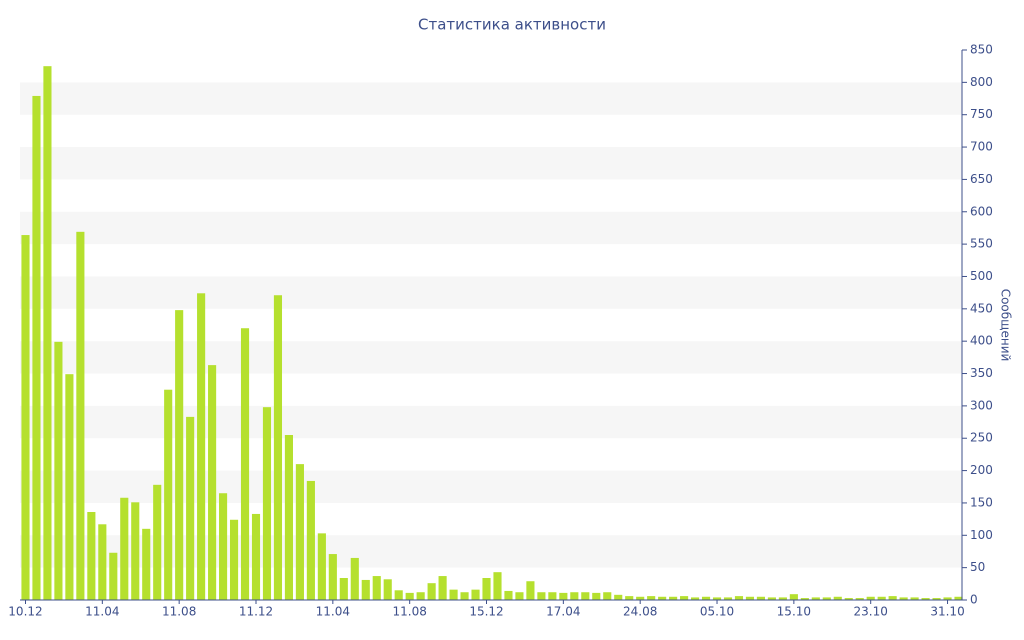 Image resolution: width=1024 pixels, height=640 pixels. I want to click on x-tick-label: 10.12, so click(25, 612).